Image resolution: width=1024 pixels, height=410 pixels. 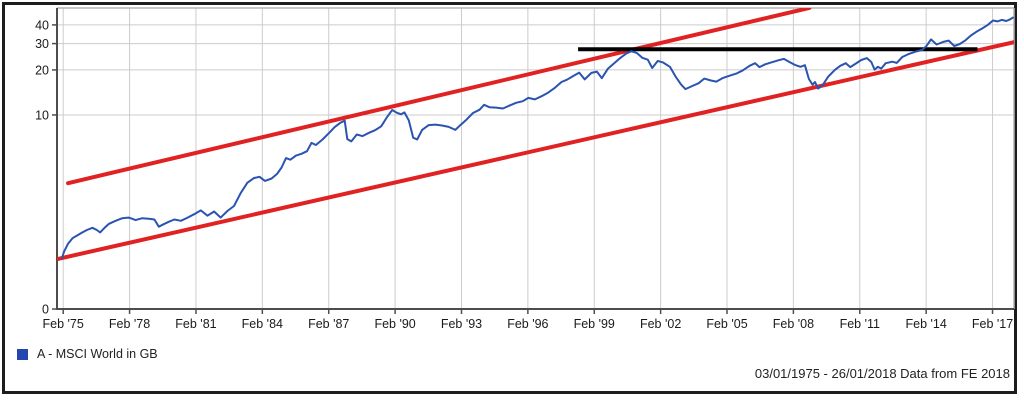 I want to click on x-tick-label: Feb '02, so click(x=660, y=324).